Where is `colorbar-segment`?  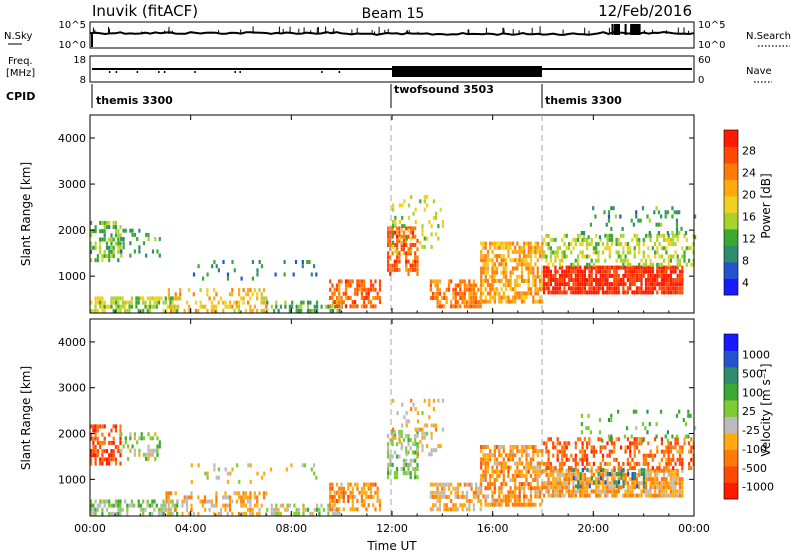
colorbar-segment is located at coordinates (731, 375).